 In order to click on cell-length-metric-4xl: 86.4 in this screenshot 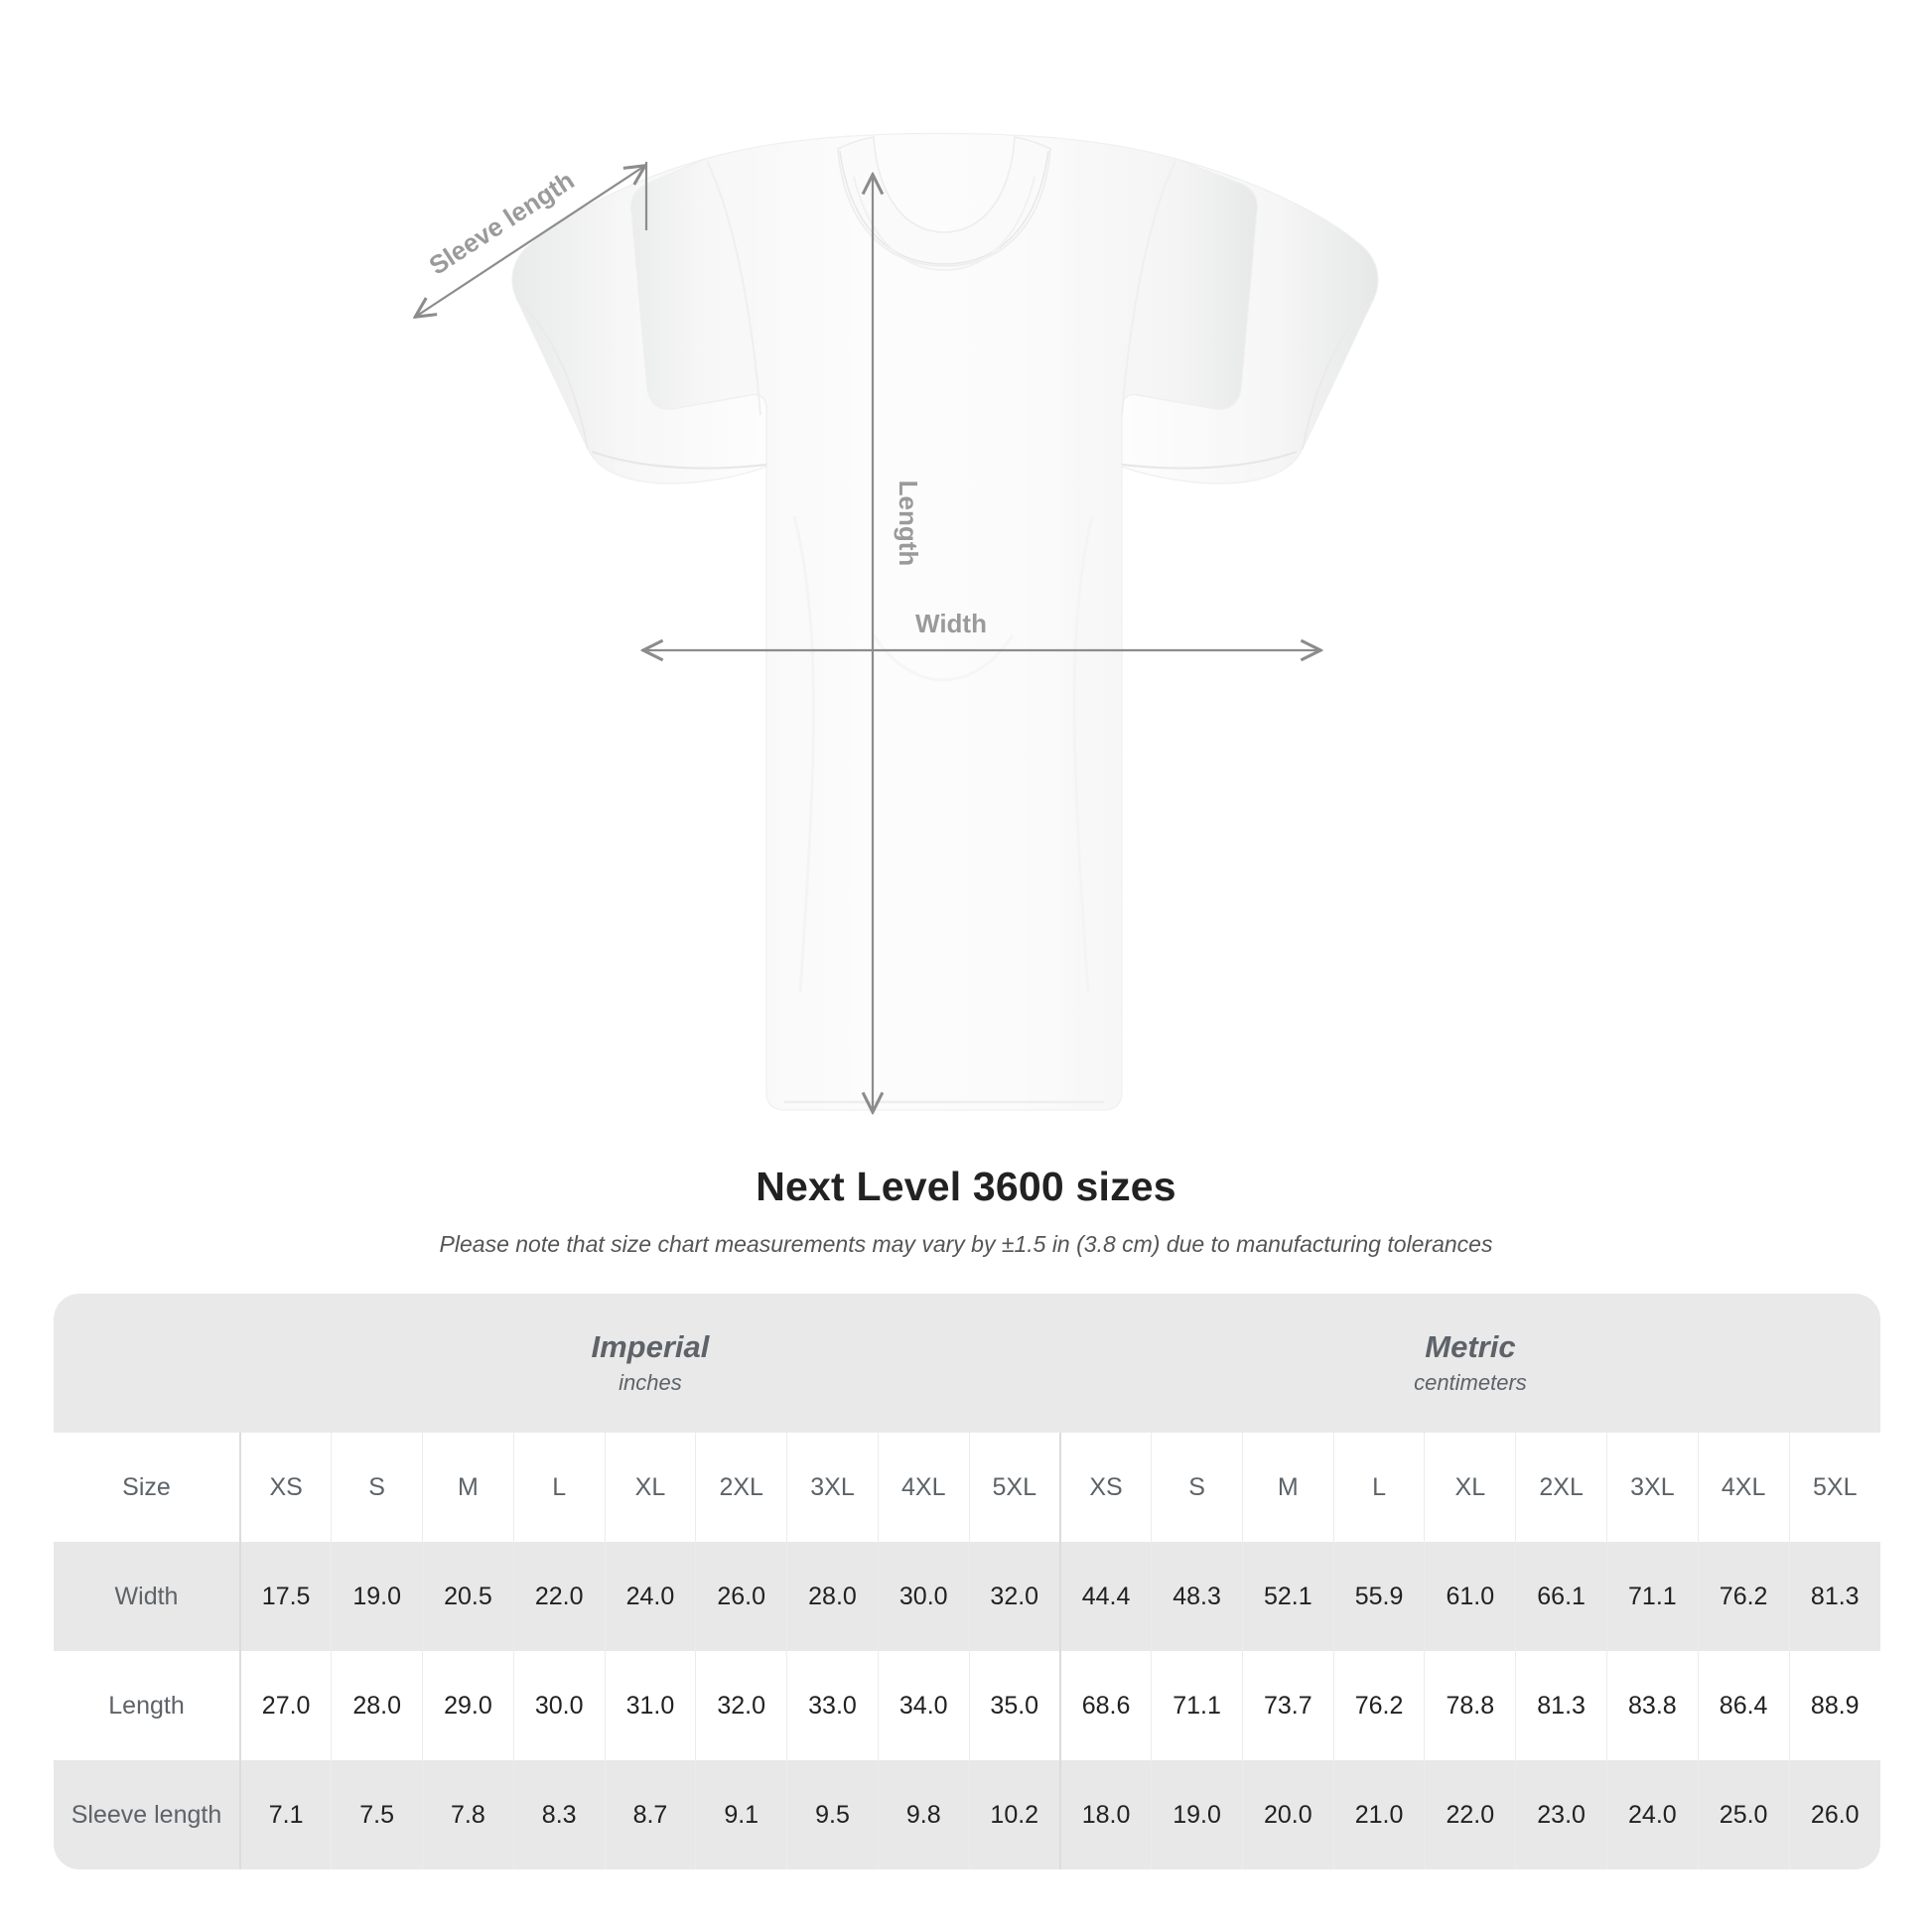, I will do `click(1744, 1706)`.